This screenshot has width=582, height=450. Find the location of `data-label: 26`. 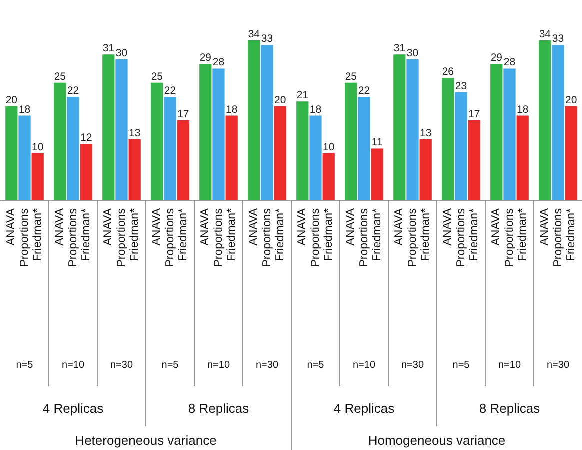

data-label: 26 is located at coordinates (448, 72).